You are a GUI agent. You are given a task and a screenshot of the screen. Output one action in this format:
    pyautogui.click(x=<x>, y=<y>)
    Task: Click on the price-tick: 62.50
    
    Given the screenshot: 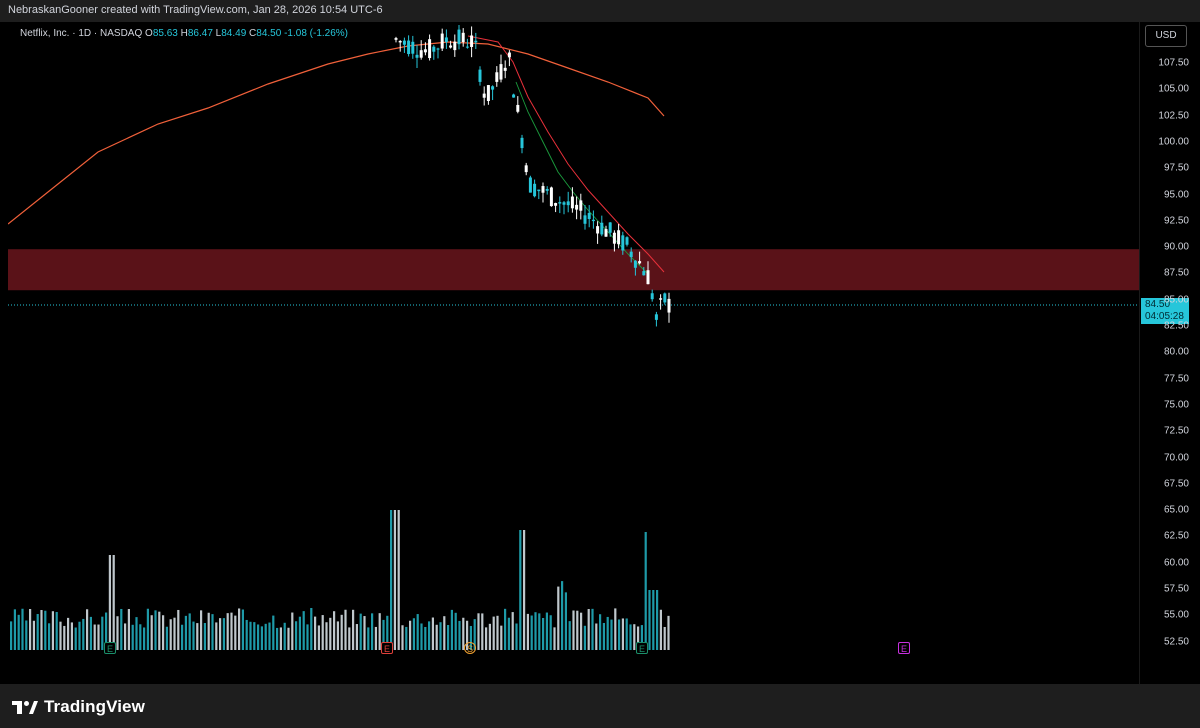 What is the action you would take?
    pyautogui.click(x=1176, y=536)
    